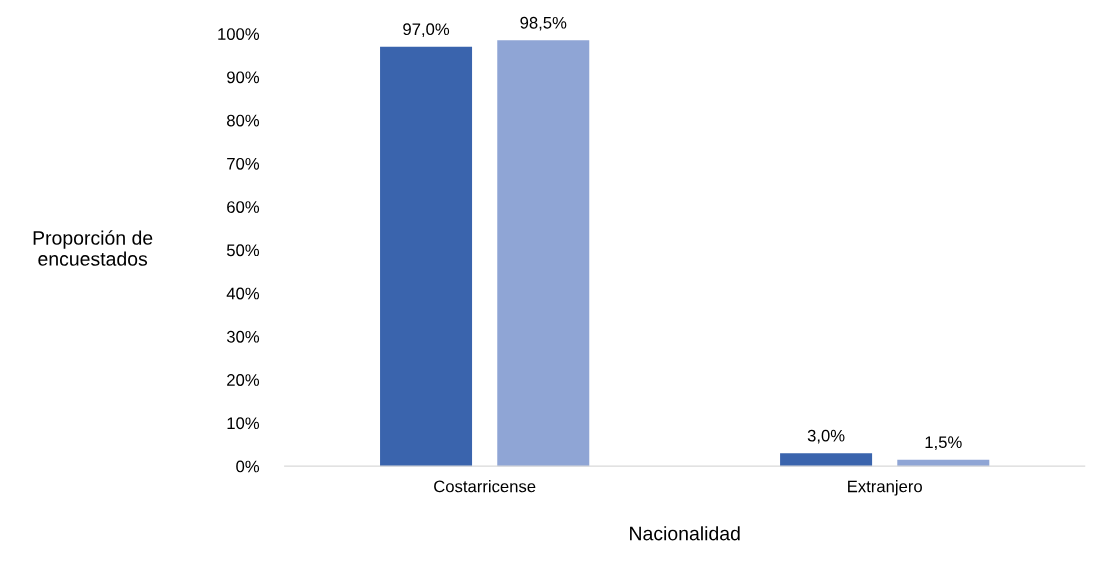  What do you see at coordinates (243, 120) in the screenshot?
I see `y-tick-label: 80%` at bounding box center [243, 120].